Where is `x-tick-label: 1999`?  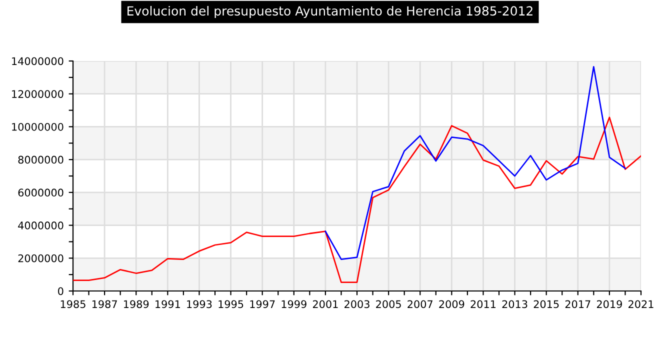 x-tick-label: 1999 is located at coordinates (294, 304).